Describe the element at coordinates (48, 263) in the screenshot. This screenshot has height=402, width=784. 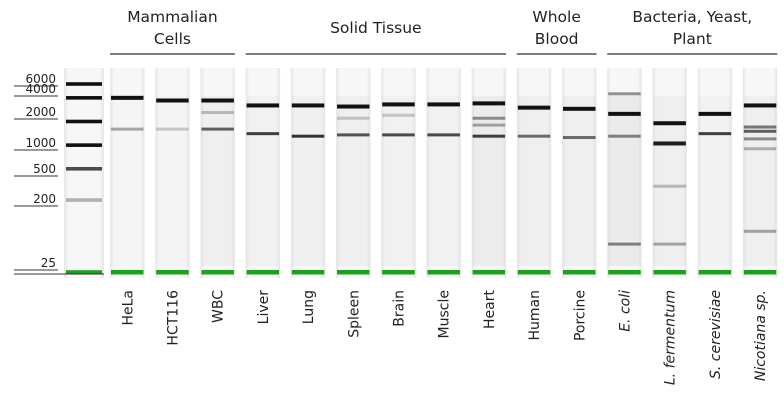
I see `ladder-marker-label: 25` at that location.